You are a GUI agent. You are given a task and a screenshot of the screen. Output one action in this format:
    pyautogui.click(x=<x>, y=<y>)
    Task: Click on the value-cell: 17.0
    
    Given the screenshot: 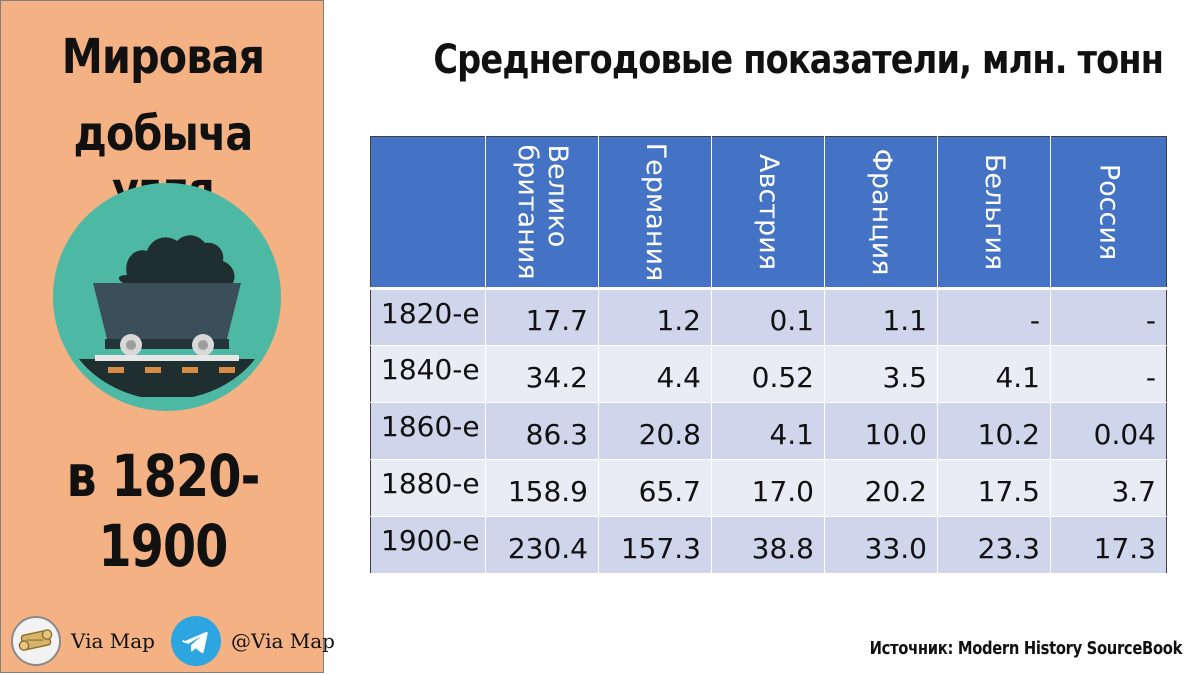 What is the action you would take?
    pyautogui.click(x=768, y=488)
    